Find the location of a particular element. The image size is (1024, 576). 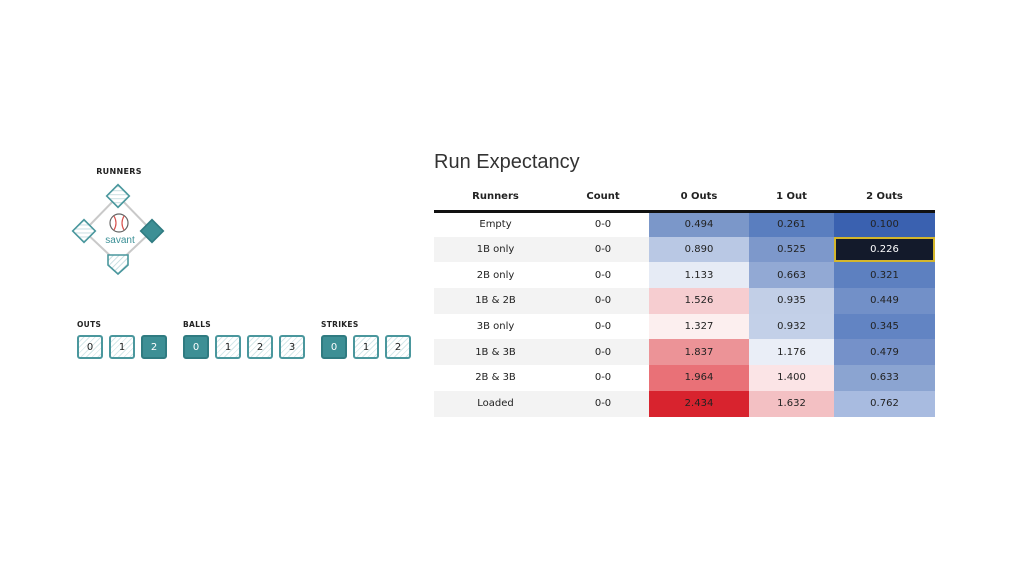

strikes-option-0-button: 0 is located at coordinates (334, 347).